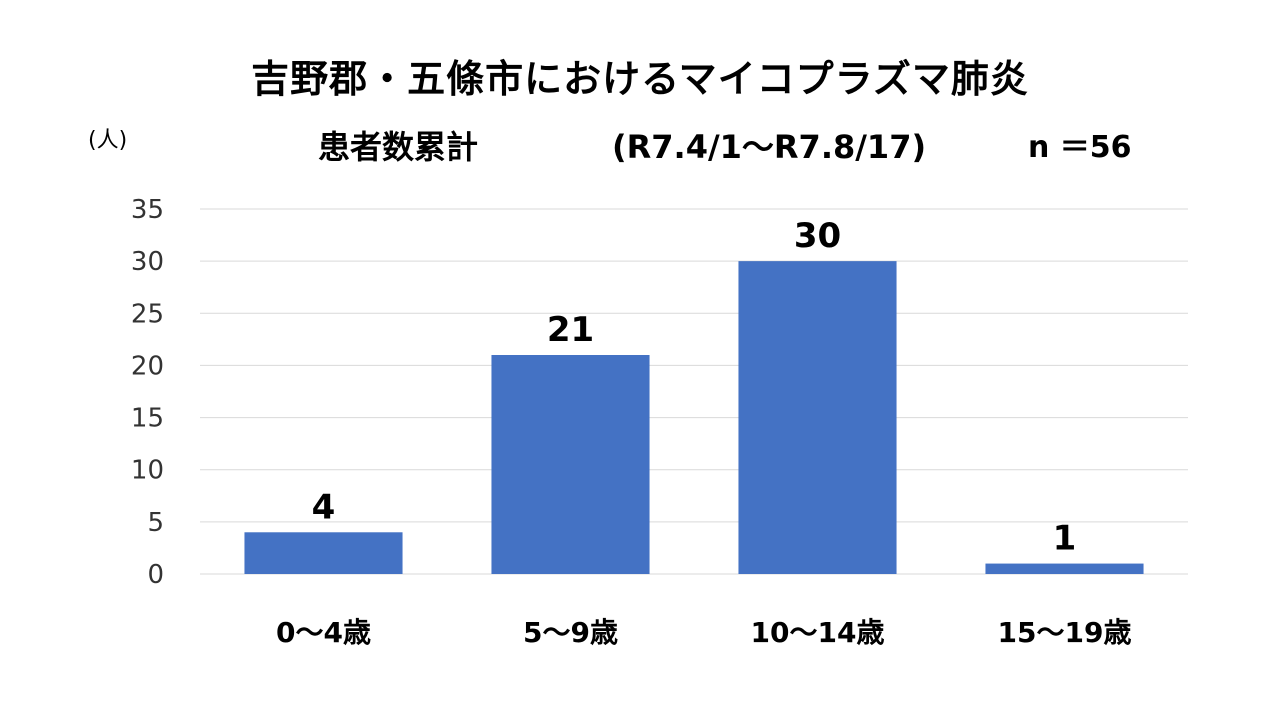 The height and width of the screenshot is (720, 1280). What do you see at coordinates (1065, 539) in the screenshot?
I see `data-label: 1` at bounding box center [1065, 539].